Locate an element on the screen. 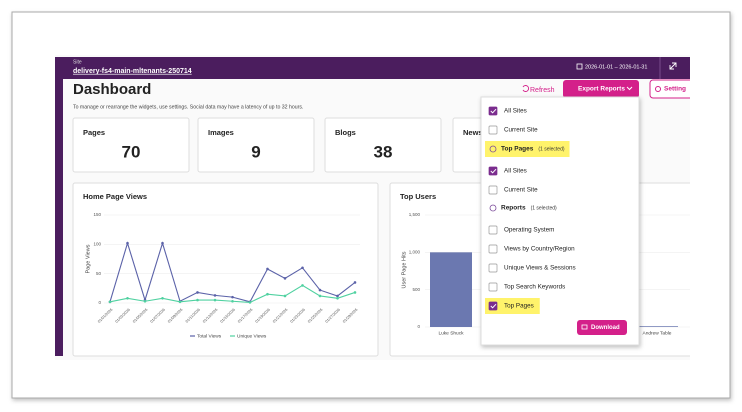  card-label: Images is located at coordinates (221, 132).